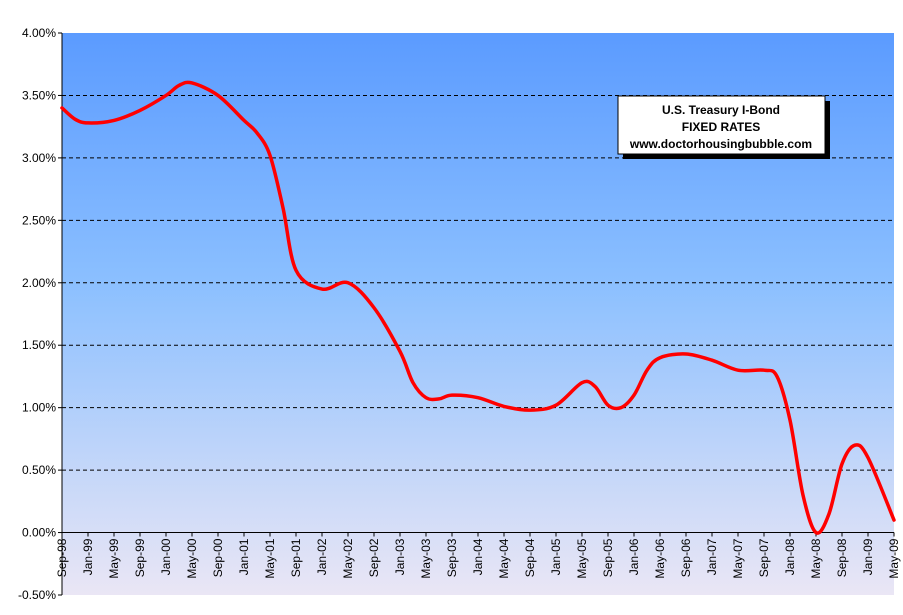 This screenshot has height=615, width=903. Describe the element at coordinates (39, 345) in the screenshot. I see `y-tick-label: 1.50%` at that location.